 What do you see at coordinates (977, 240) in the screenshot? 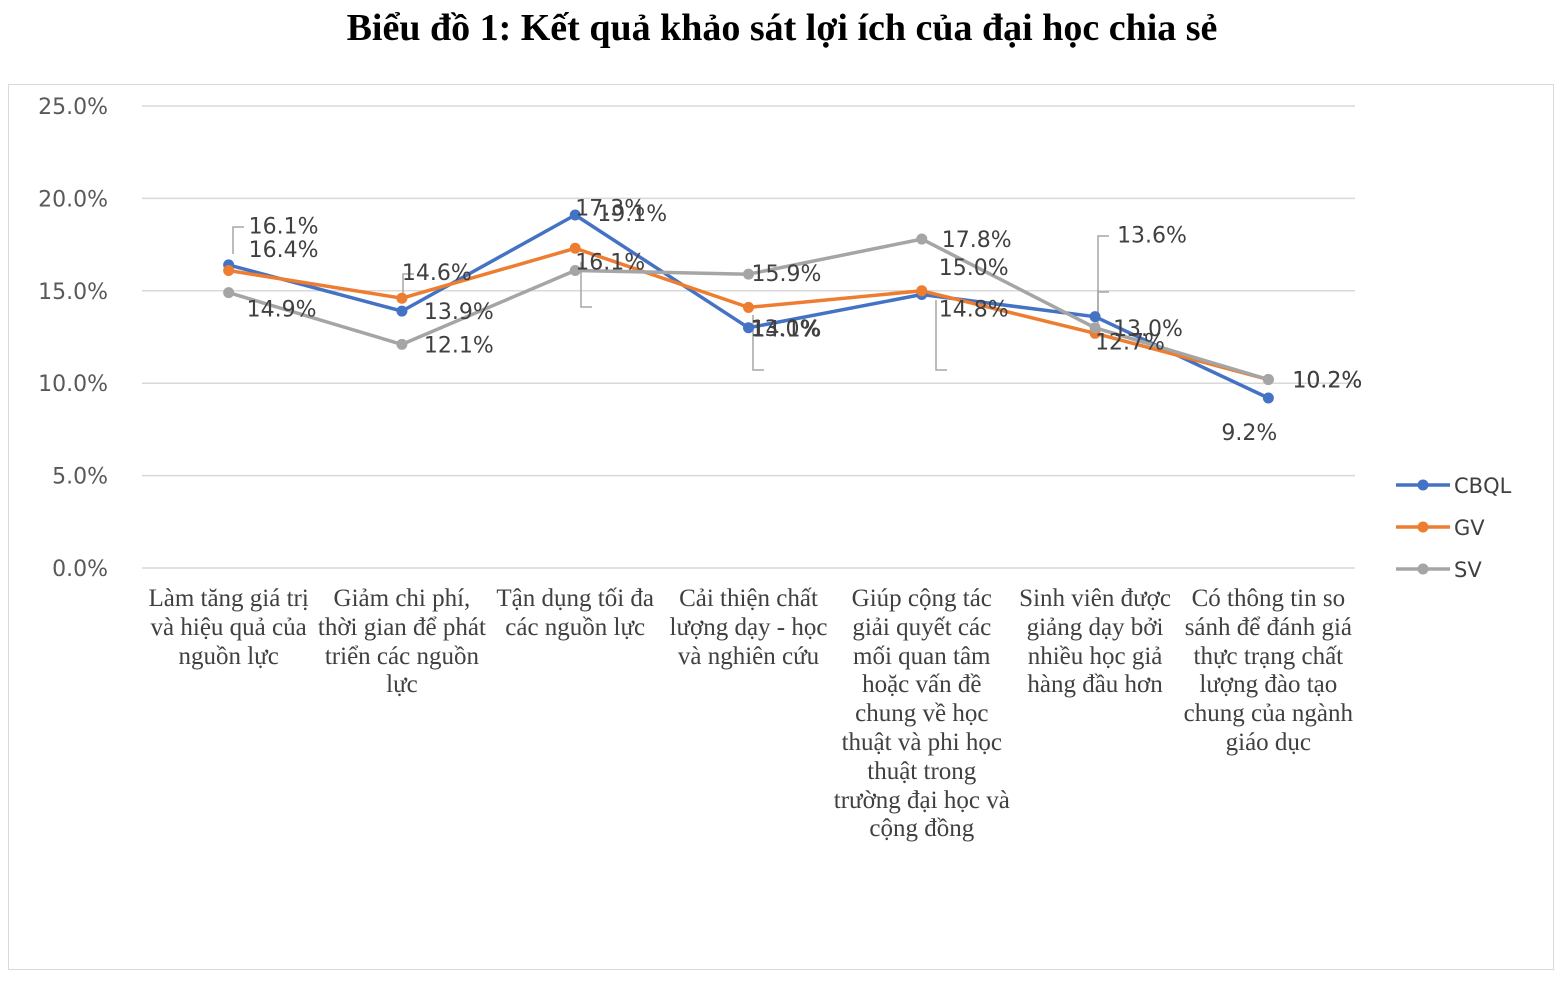
I see `data-label-sv: 17.8%` at bounding box center [977, 240].